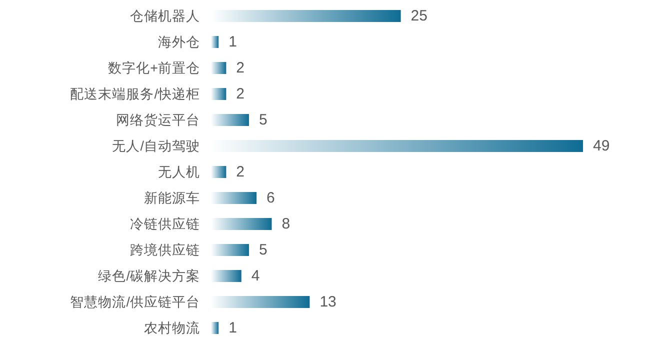  Describe the element at coordinates (601, 146) in the screenshot. I see `data-label: 49` at that location.